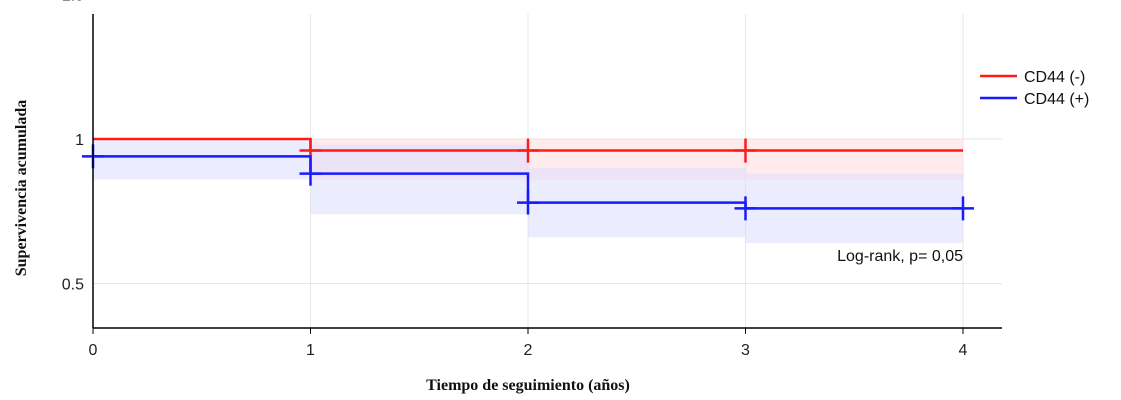 Image resolution: width=1121 pixels, height=400 pixels. I want to click on x-tick-label: 1, so click(310, 350).